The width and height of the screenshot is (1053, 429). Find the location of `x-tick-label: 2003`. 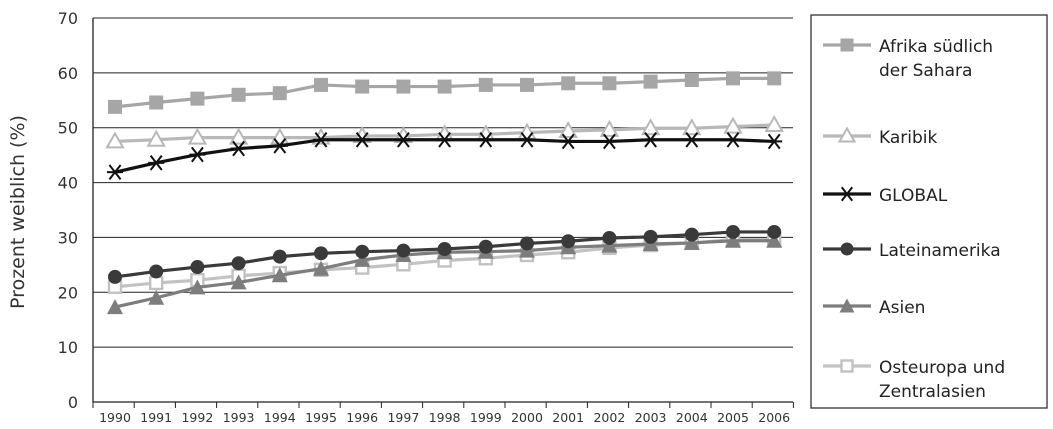

x-tick-label: 2003 is located at coordinates (651, 417).